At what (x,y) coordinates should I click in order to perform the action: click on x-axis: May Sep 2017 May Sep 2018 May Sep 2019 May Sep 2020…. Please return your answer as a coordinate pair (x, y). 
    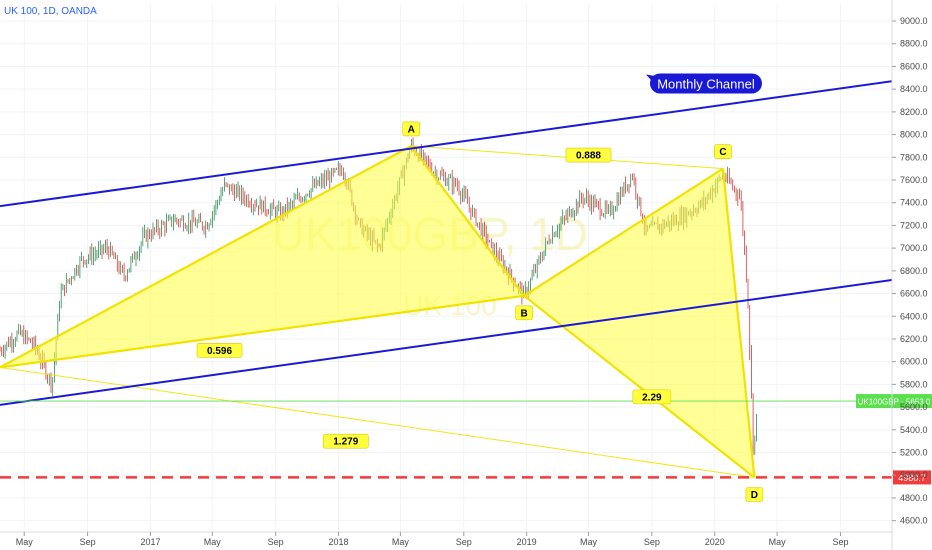
    Looking at the image, I should click on (446, 539).